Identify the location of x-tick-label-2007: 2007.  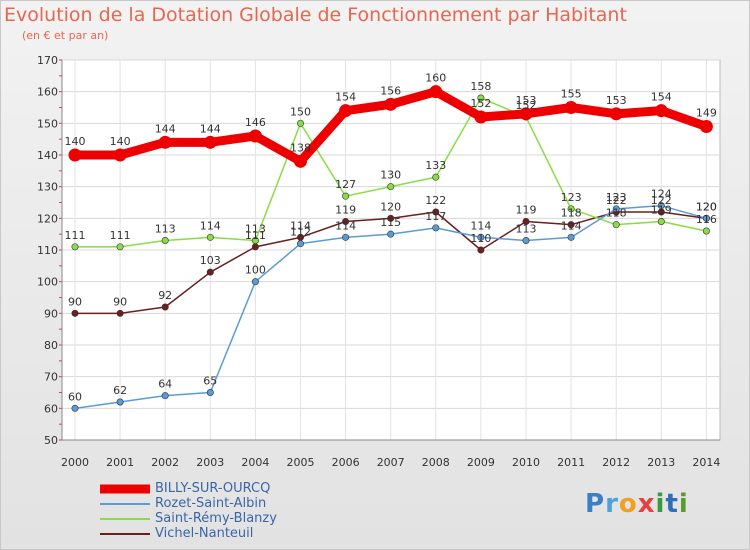
(391, 462).